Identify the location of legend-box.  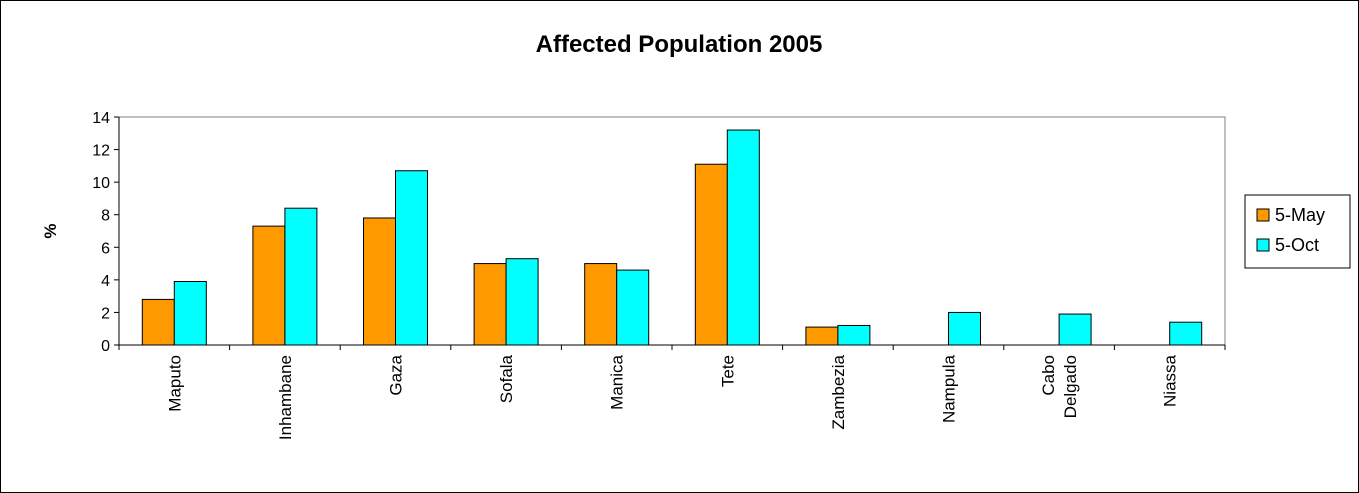
(1297, 231).